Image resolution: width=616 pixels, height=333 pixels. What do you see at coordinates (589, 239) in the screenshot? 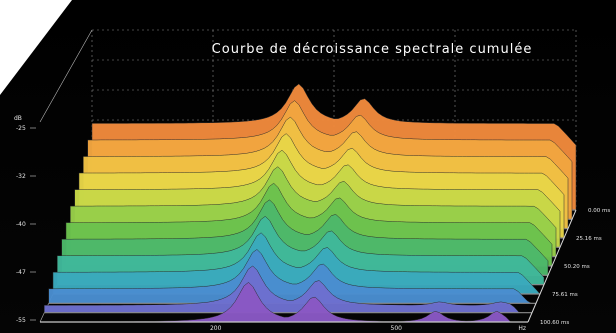
I see `z-tick-label: 25.16 ms` at bounding box center [589, 239].